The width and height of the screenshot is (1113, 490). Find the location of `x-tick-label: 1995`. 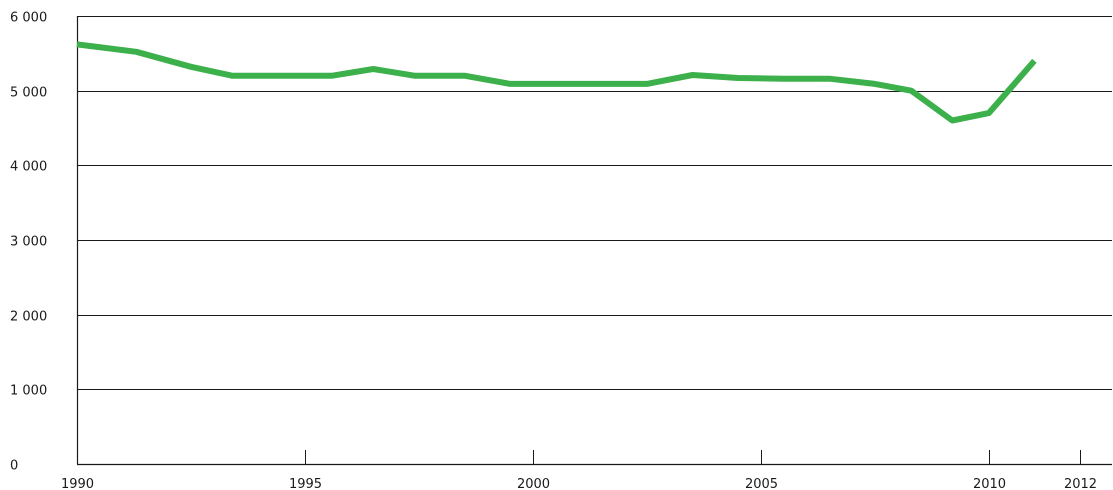

x-tick-label: 1995 is located at coordinates (305, 483).